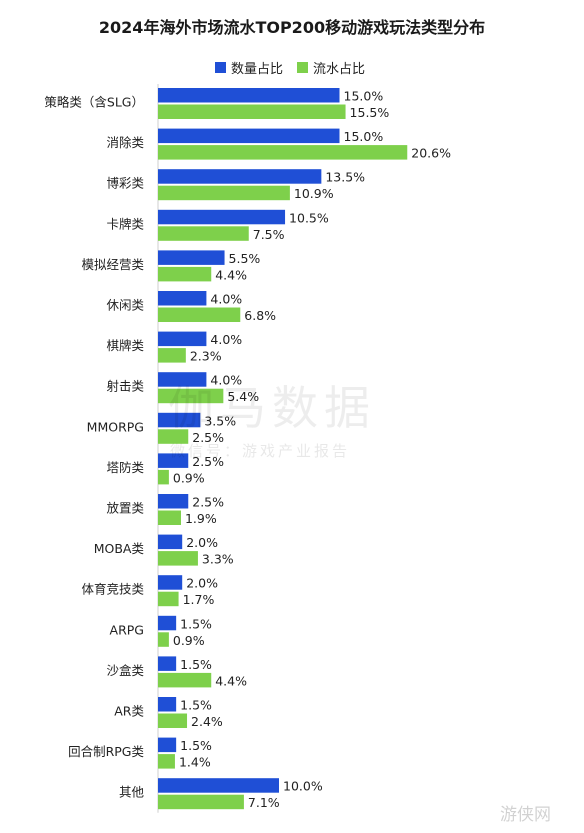  Describe the element at coordinates (125, 142) in the screenshot. I see `category-label: 消除类` at that location.